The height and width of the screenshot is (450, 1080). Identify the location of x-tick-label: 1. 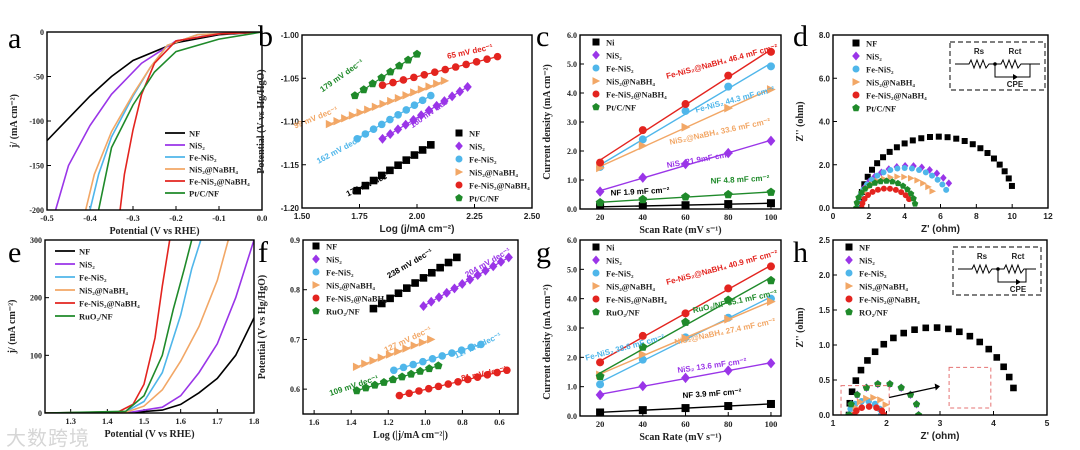
(833, 423).